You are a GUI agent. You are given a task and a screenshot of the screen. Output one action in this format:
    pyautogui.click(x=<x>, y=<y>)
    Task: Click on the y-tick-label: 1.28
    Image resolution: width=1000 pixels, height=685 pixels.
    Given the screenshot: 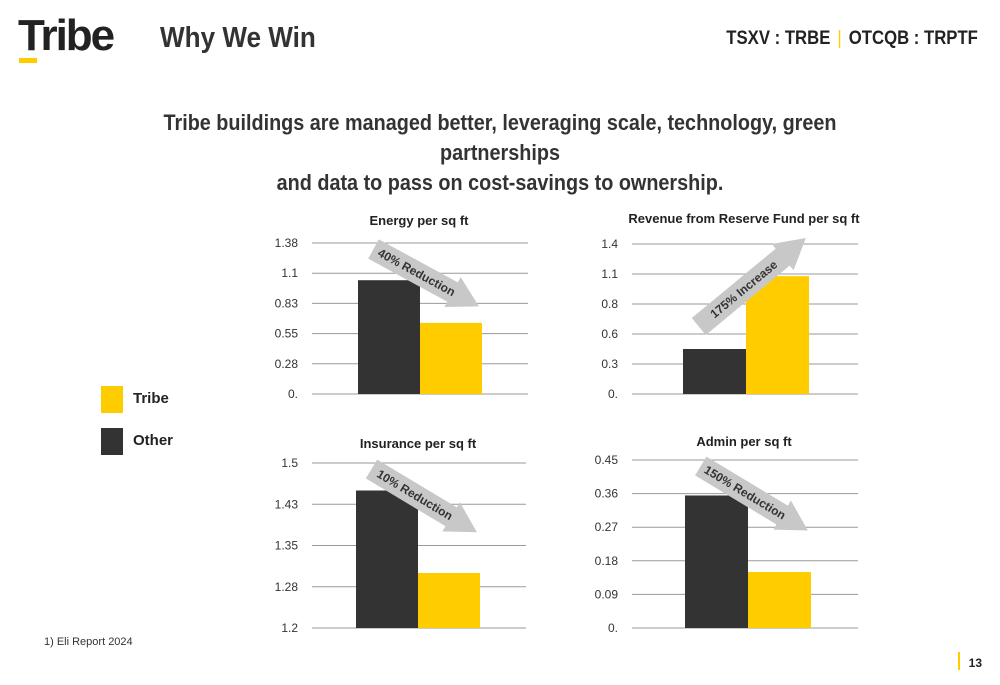 What is the action you would take?
    pyautogui.click(x=287, y=587)
    